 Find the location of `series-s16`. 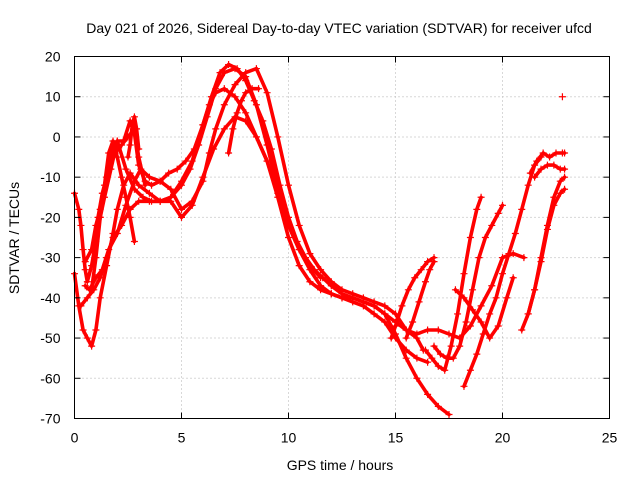

series-s16 is located at coordinates (547, 163).